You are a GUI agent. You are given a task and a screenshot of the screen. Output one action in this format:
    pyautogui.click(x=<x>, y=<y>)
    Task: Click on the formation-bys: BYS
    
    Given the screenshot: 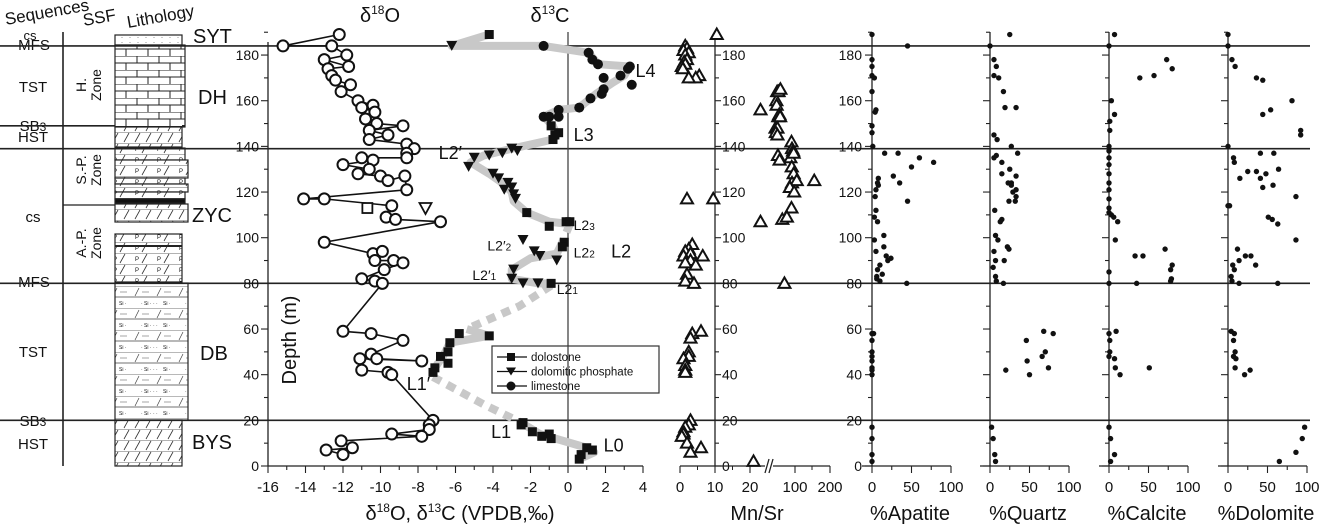 What is the action you would take?
    pyautogui.click(x=212, y=443)
    